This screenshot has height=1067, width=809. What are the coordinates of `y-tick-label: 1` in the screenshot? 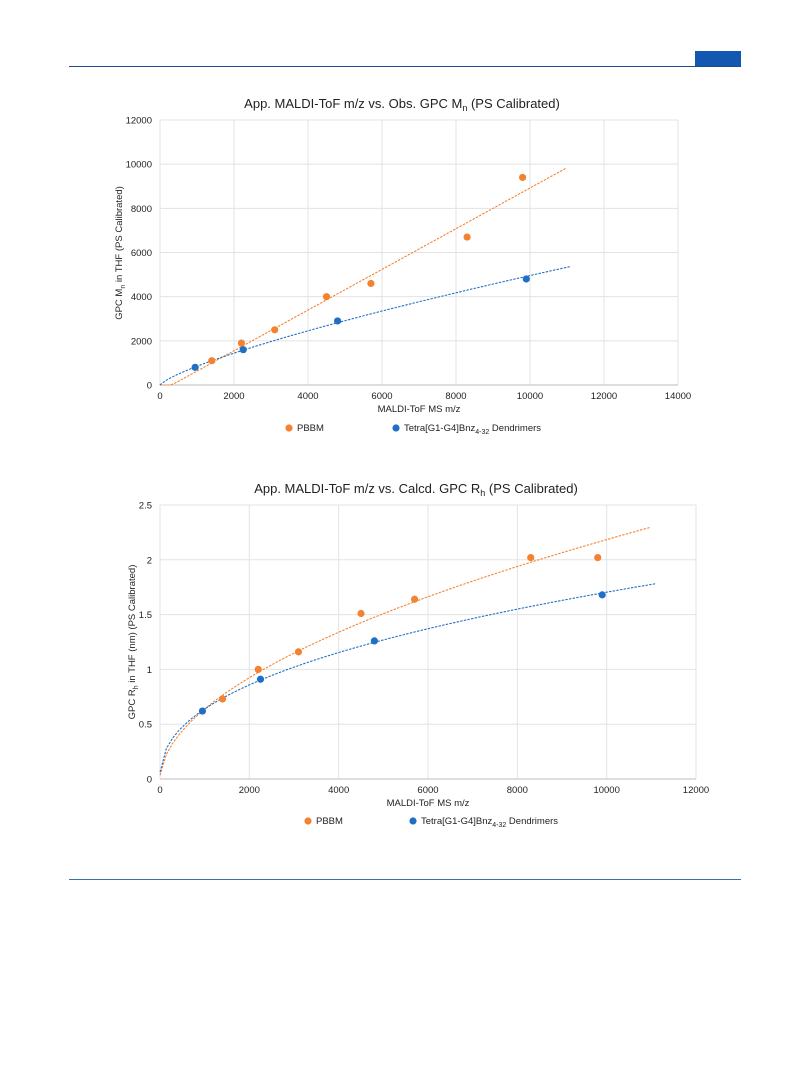 It's located at (149, 670).